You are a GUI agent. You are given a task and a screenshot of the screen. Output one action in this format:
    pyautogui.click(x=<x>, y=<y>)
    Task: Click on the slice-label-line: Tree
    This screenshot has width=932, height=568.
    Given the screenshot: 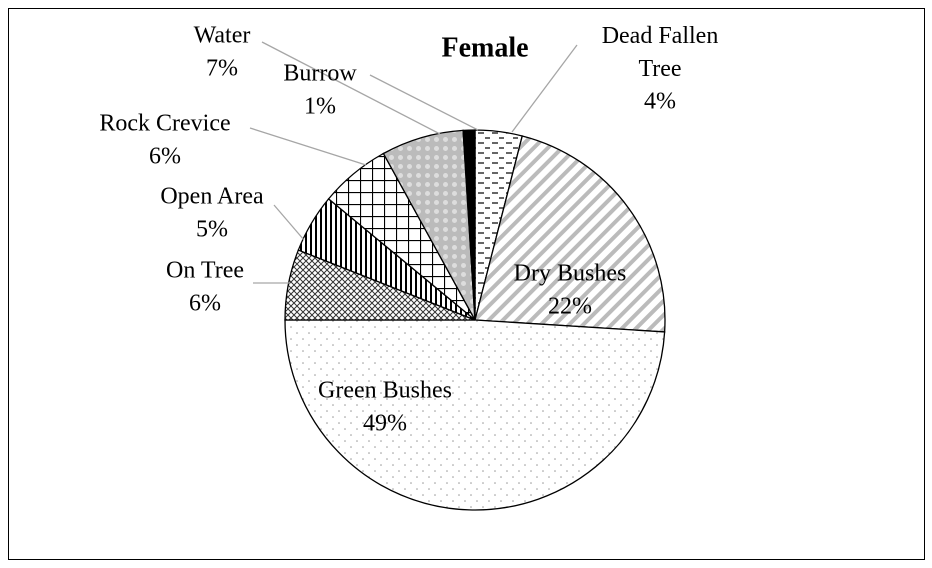 What is the action you would take?
    pyautogui.click(x=659, y=69)
    